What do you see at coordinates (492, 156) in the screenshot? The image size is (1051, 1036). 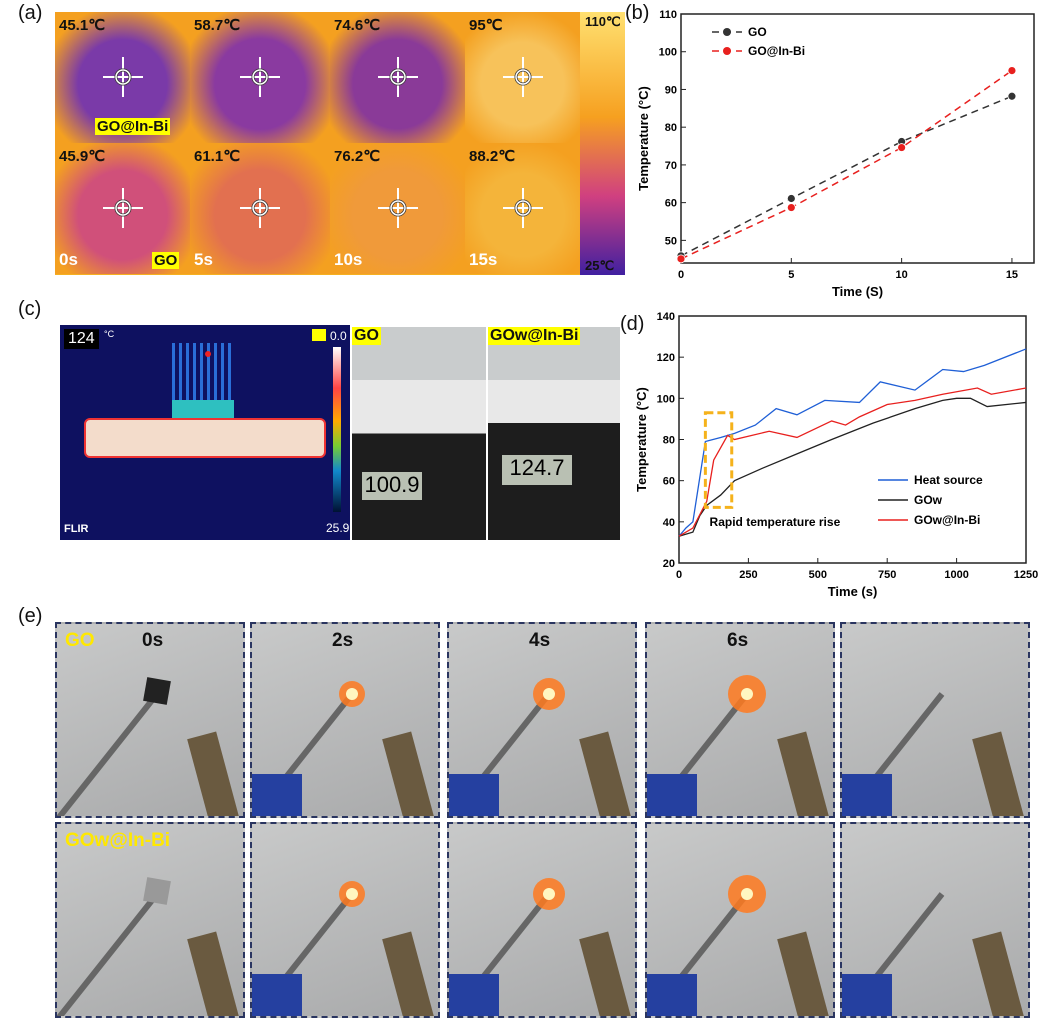 I see `temperature-label: 88.2℃` at bounding box center [492, 156].